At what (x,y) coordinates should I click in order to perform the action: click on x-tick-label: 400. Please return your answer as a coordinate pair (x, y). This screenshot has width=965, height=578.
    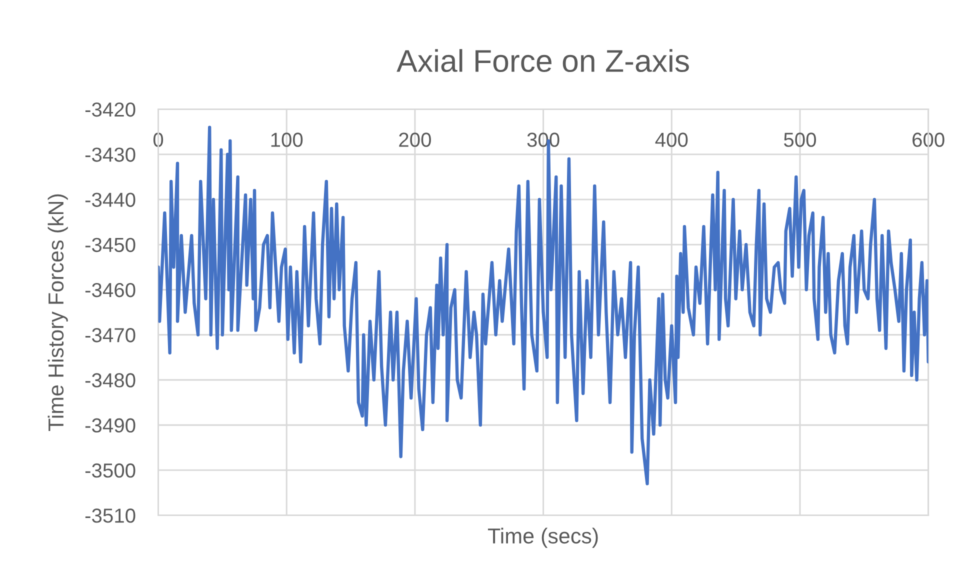
    Looking at the image, I should click on (671, 139).